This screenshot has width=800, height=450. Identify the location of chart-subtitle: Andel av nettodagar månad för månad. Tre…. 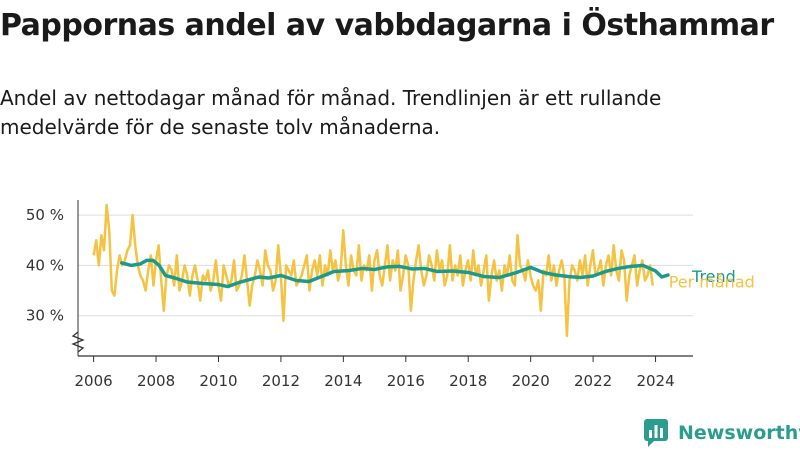
(331, 112).